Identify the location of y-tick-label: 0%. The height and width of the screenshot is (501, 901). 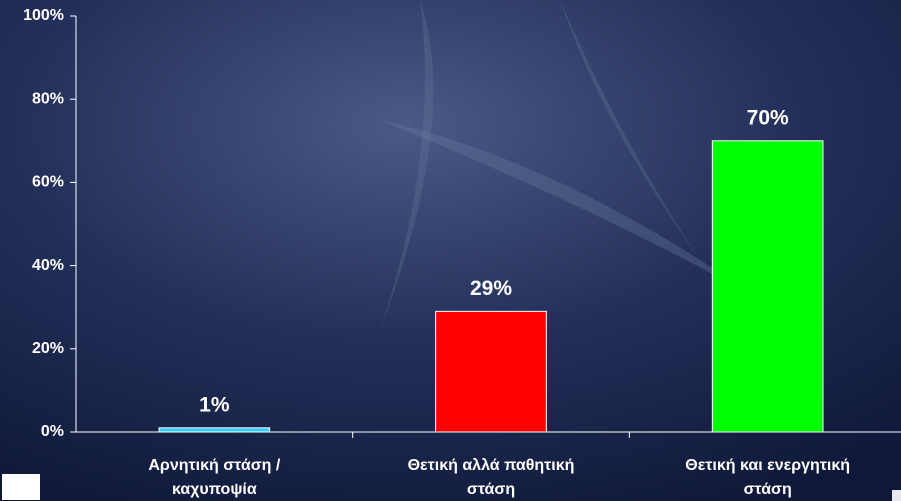
(52, 431).